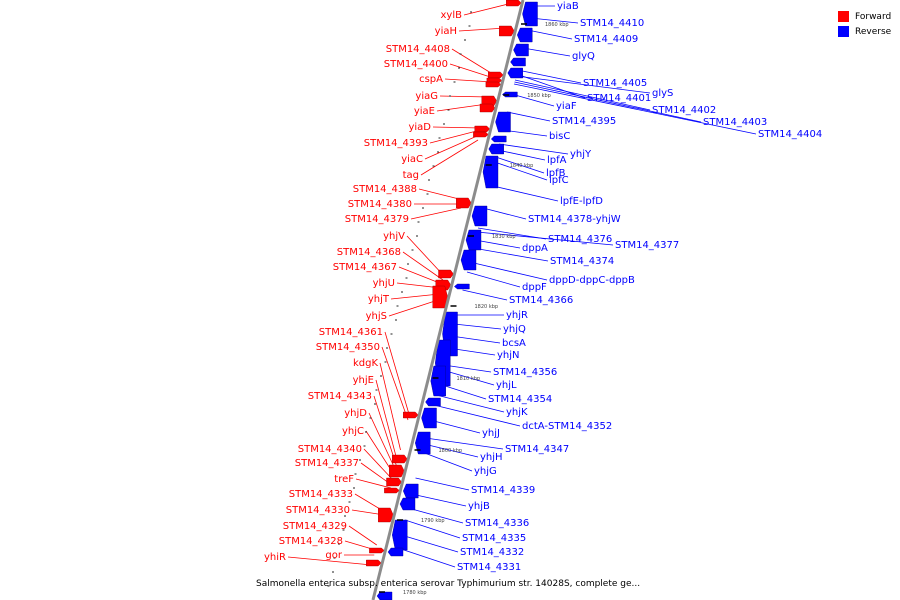 The height and width of the screenshot is (600, 900). Describe the element at coordinates (557, 25) in the screenshot. I see `kbp-tick-label: 1860 kbp` at that location.